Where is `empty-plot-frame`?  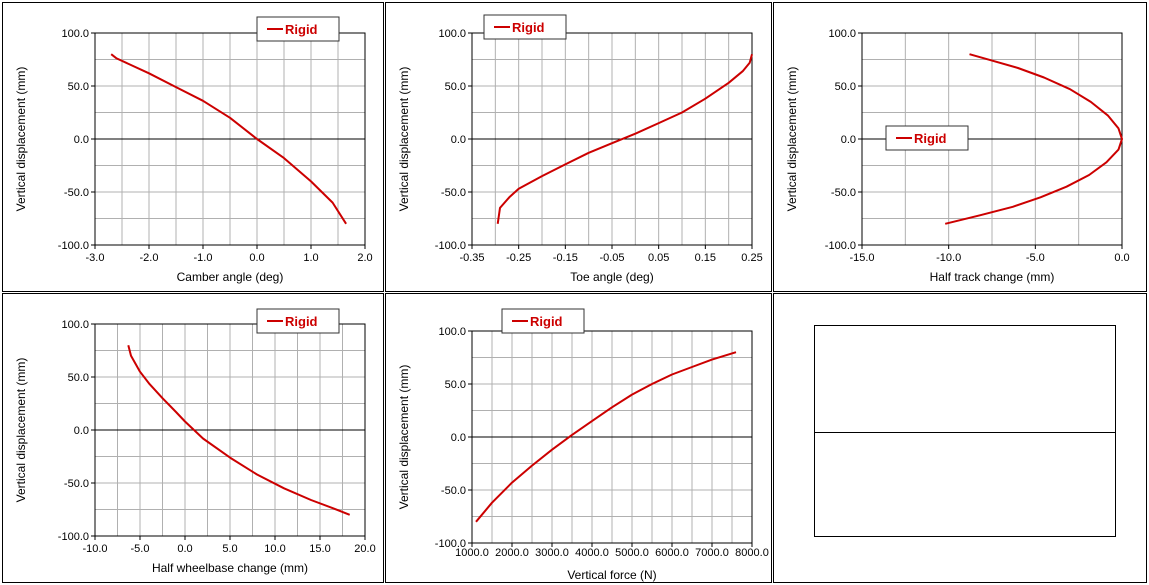 empty-plot-frame is located at coordinates (965, 431).